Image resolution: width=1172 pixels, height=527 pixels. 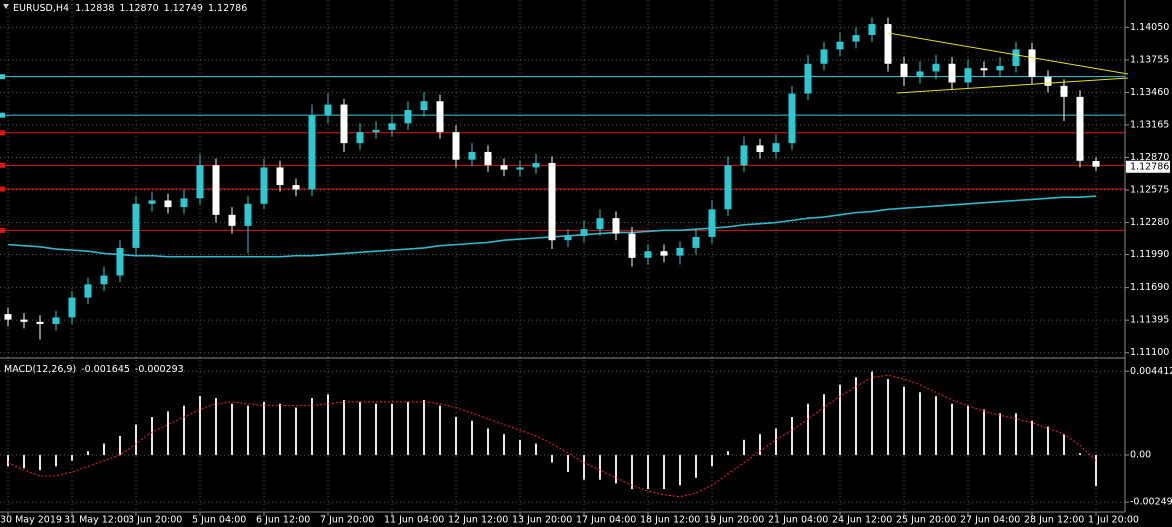 I want to click on x-tick-label: 3 Jun 20:00, so click(x=155, y=520).